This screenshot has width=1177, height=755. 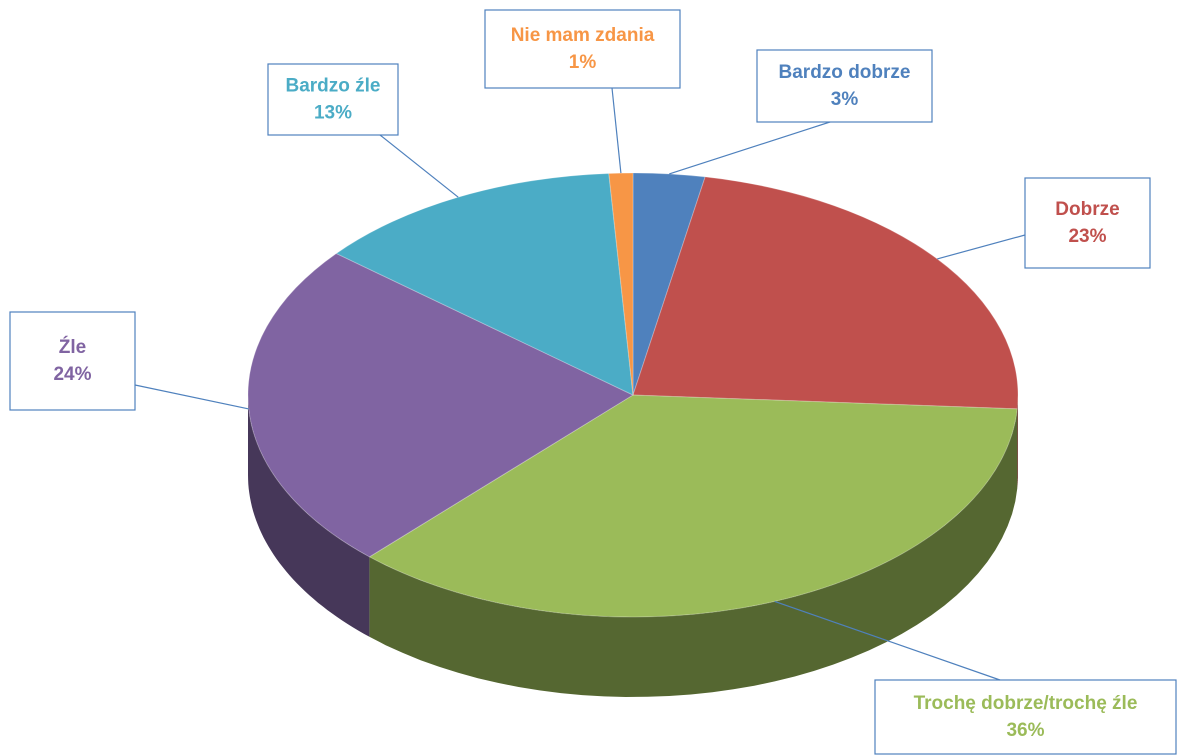 I want to click on label-name: Bardzo źle, so click(x=332, y=86).